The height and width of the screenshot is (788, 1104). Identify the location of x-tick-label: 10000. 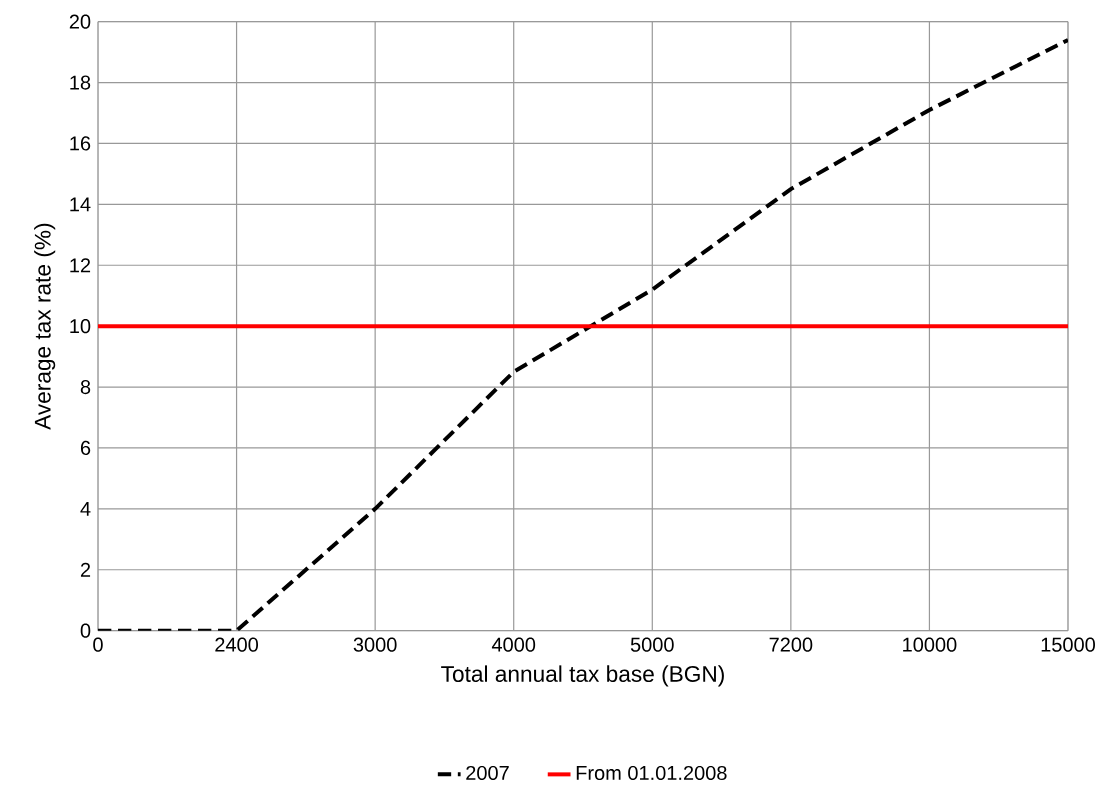
(930, 644).